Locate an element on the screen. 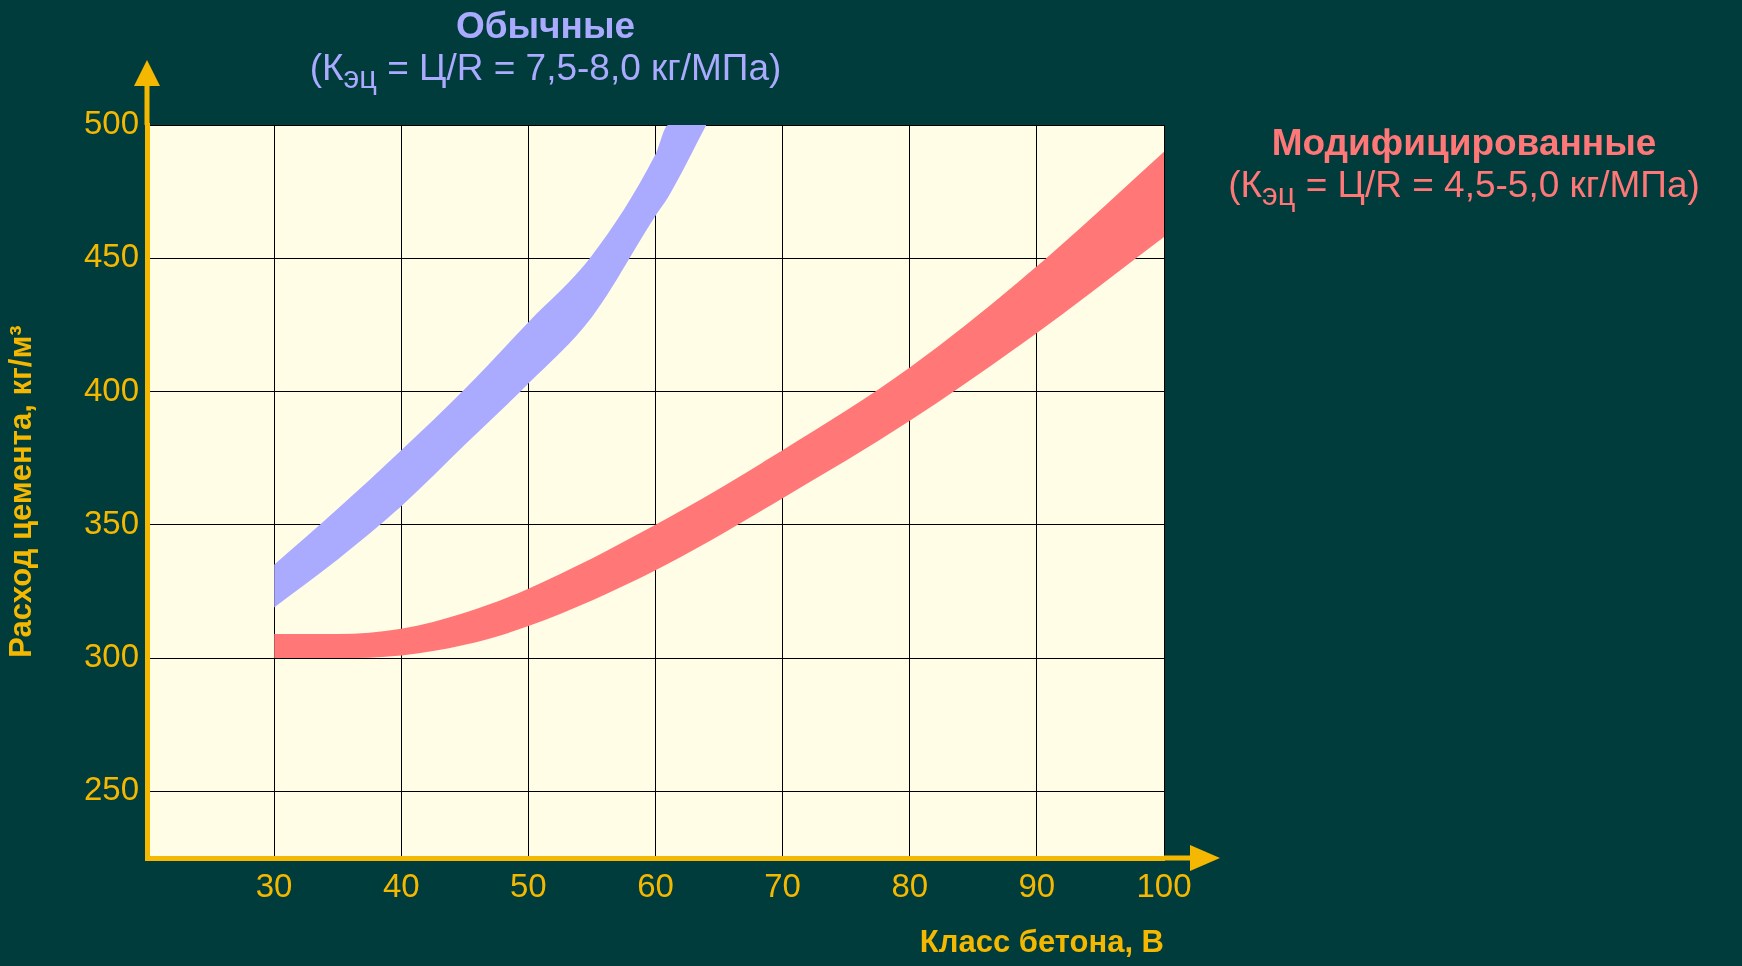 The image size is (1742, 966). y-tick-label: 450 is located at coordinates (111, 256).